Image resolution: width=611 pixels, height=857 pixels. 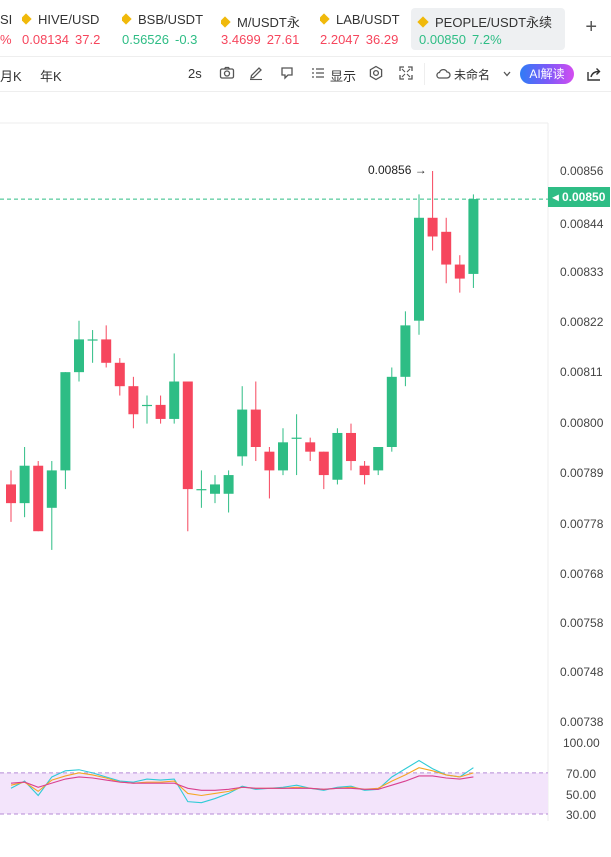 I want to click on camera-icon, so click(x=227, y=73).